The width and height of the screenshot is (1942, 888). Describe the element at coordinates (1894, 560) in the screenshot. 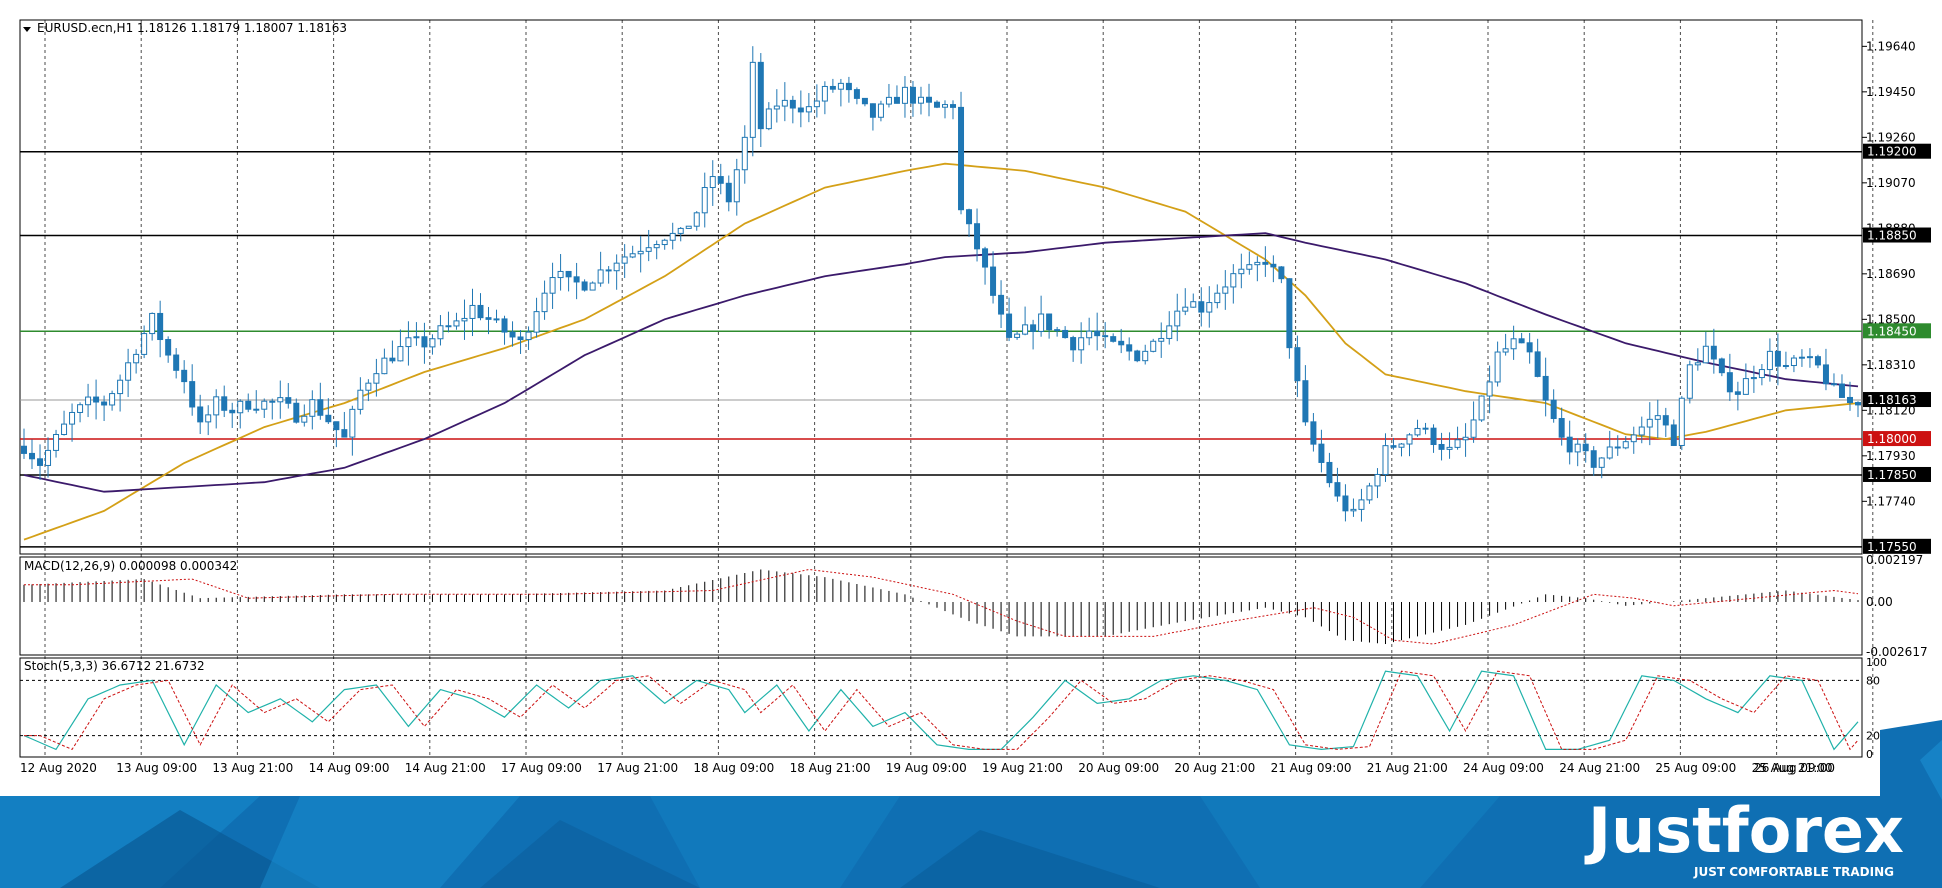

I see `macd-tick-label: 0.002197` at that location.